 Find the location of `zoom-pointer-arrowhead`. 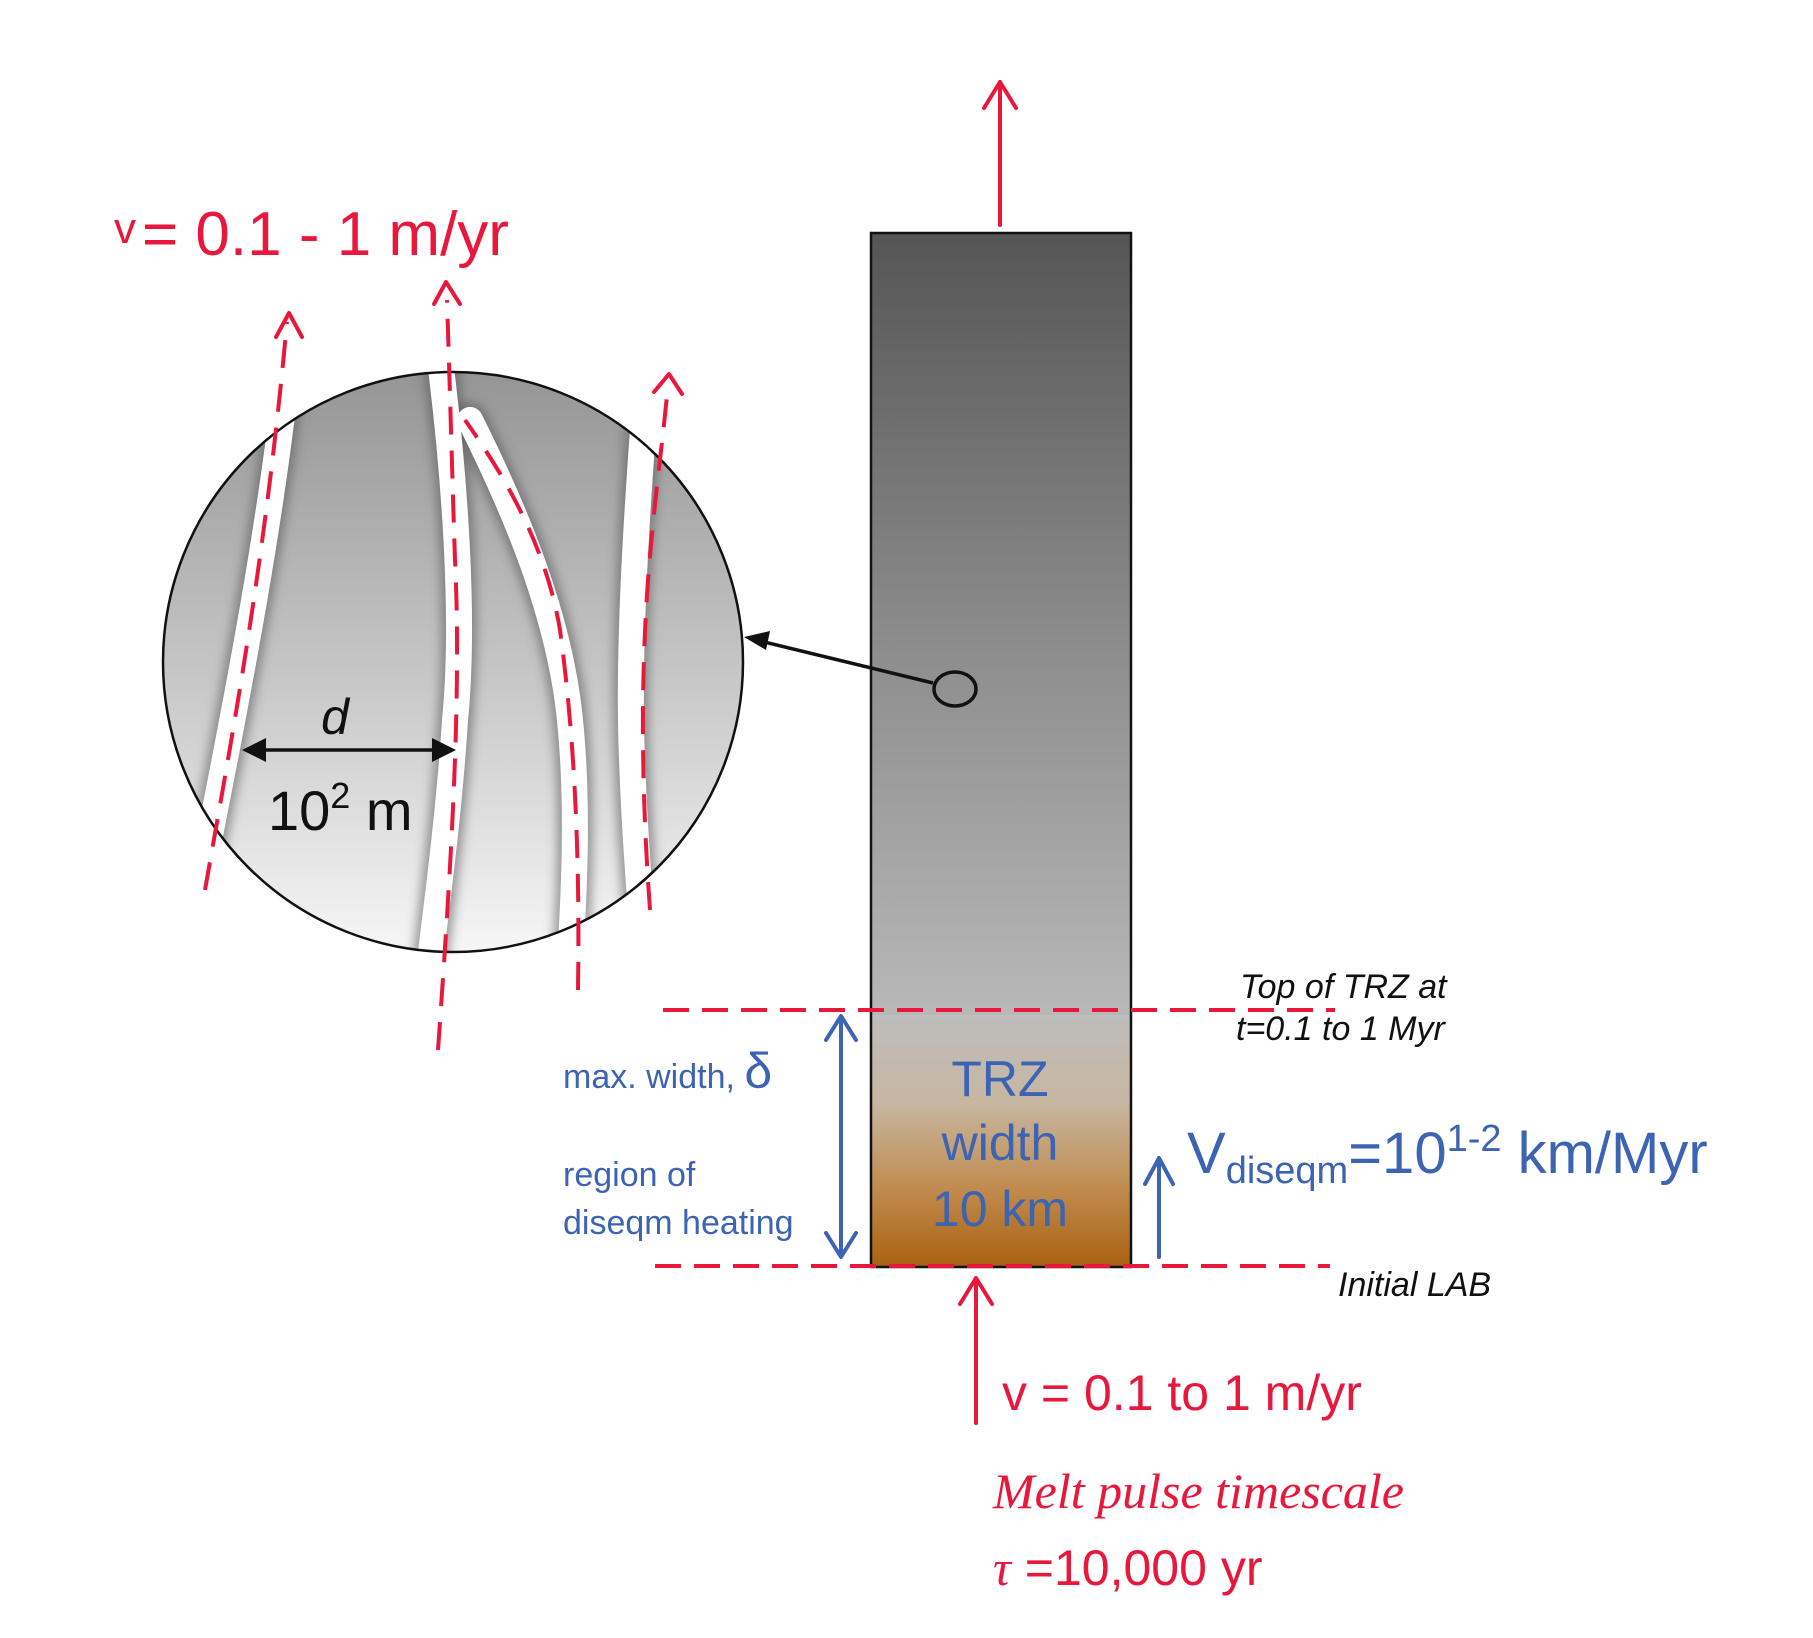

zoom-pointer-arrowhead is located at coordinates (757, 640).